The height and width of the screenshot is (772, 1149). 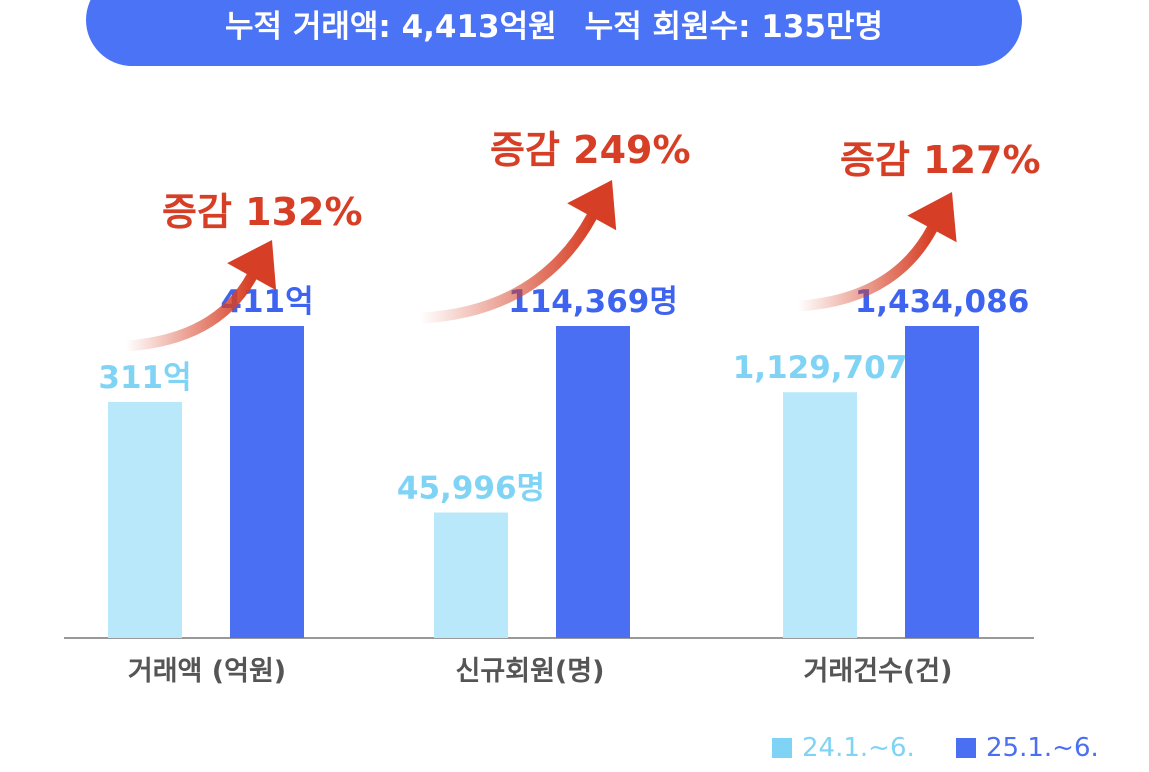 I want to click on summary-banner: 누적 거래액: 4,413억원 누적 회원수: 135만명, so click(x=554, y=33).